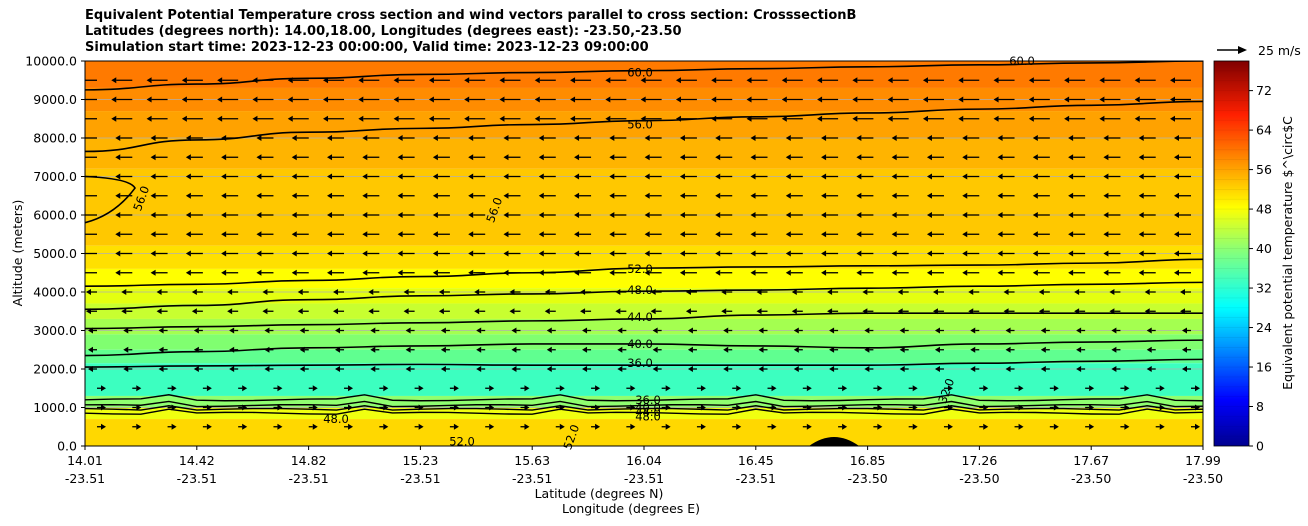  Describe the element at coordinates (834, 441) in the screenshot. I see `terrain-shape` at that location.